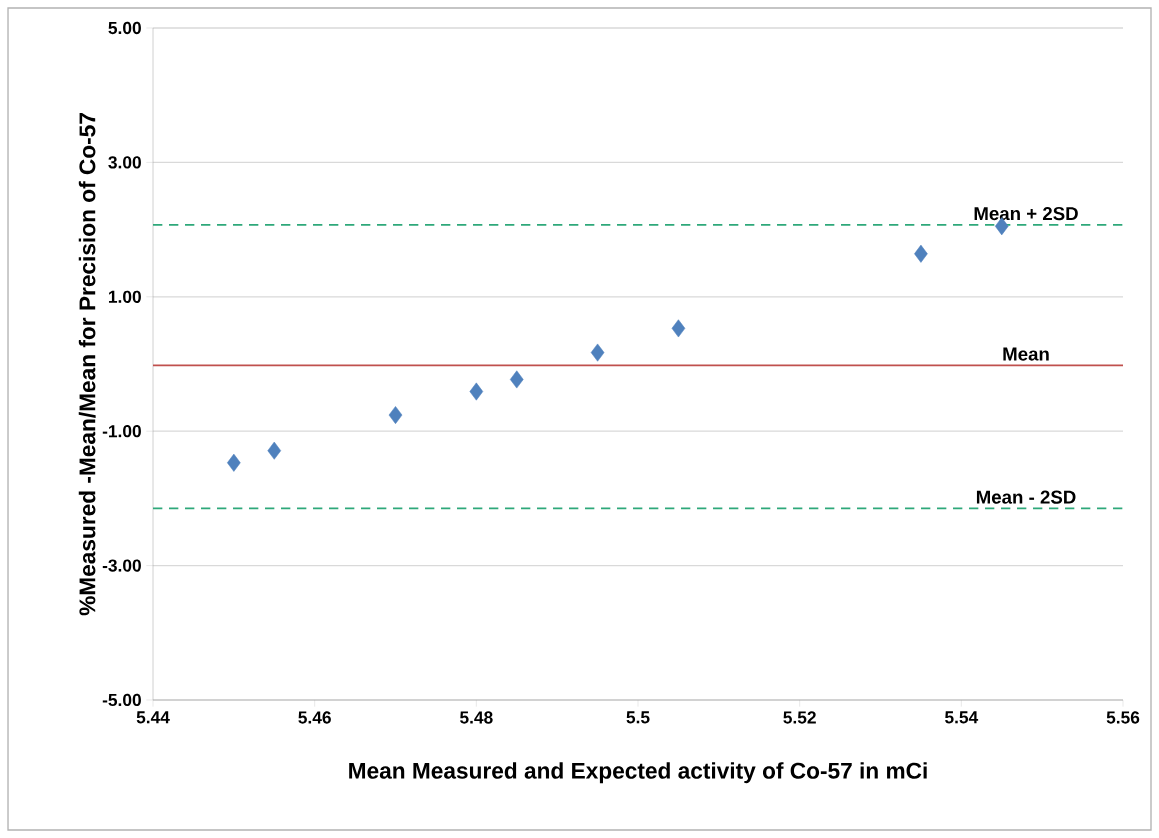 The image size is (1159, 838). I want to click on ref-line-label: Mean - 2SD, so click(1026, 497).